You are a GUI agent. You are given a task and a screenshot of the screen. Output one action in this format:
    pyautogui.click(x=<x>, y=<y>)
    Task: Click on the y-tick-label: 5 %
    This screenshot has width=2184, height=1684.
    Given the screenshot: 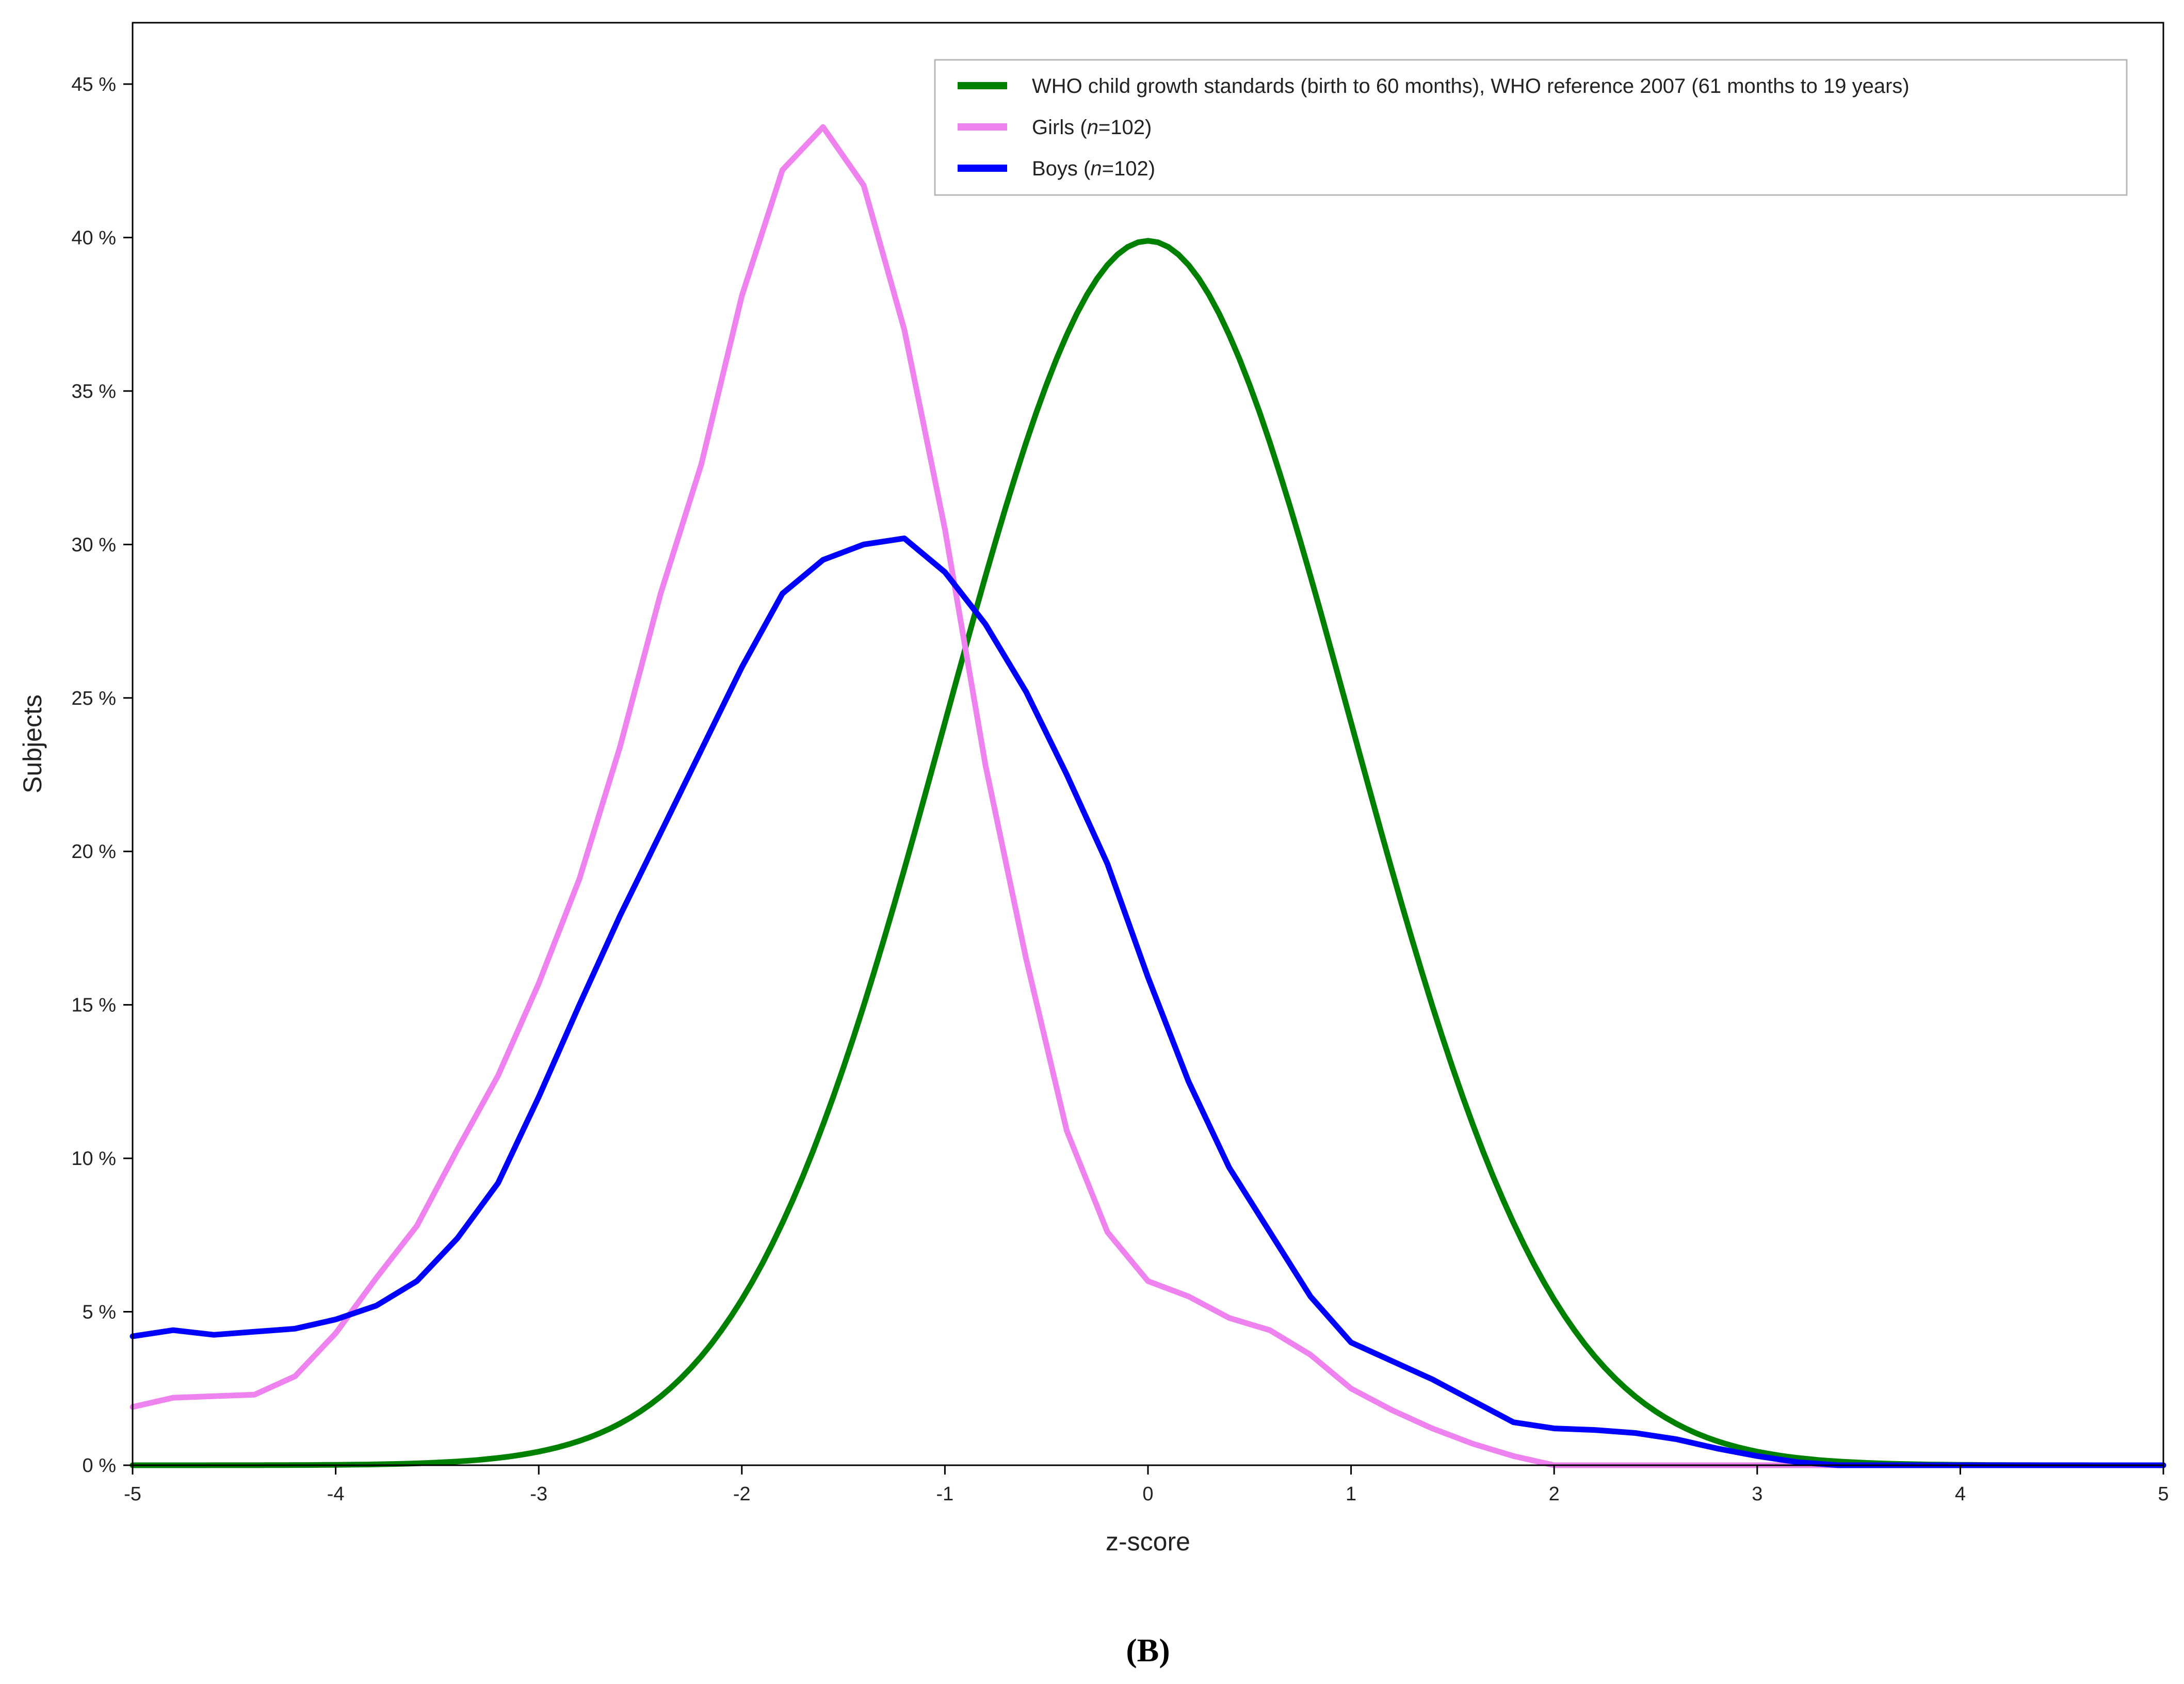 What is the action you would take?
    pyautogui.click(x=99, y=1313)
    